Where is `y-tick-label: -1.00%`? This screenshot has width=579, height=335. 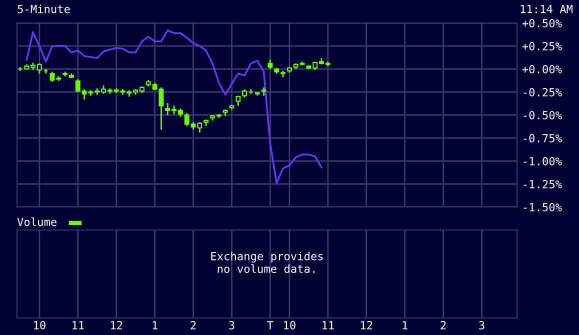 y-tick-label: -1.00% is located at coordinates (543, 161).